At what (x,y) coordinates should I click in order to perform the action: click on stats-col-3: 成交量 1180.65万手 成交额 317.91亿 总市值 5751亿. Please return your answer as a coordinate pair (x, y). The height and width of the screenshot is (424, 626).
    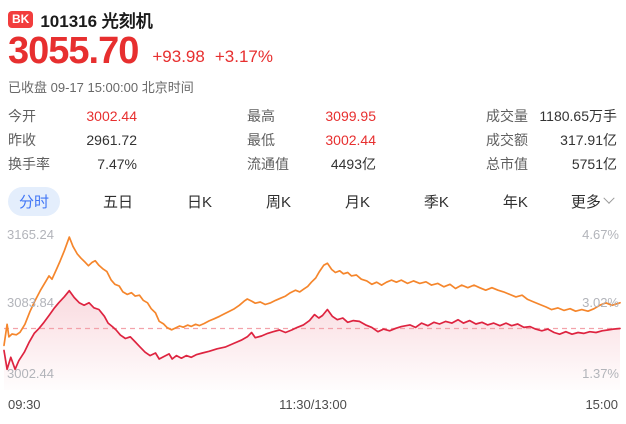
    Looking at the image, I should click on (551, 140).